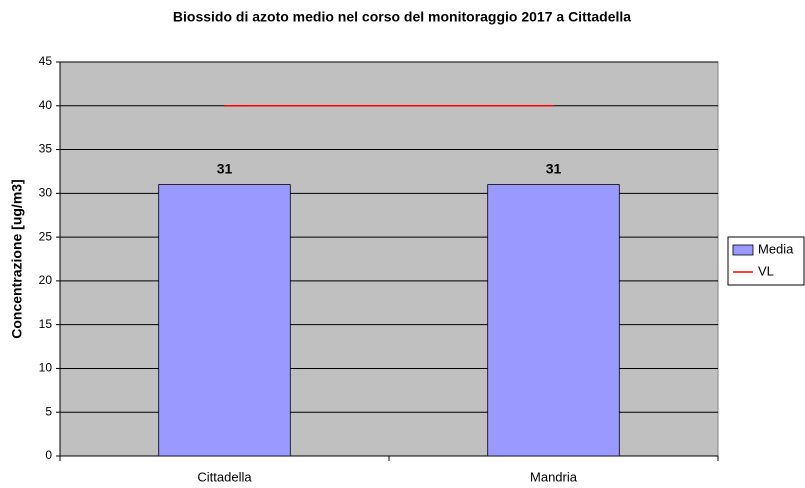 The height and width of the screenshot is (488, 805). What do you see at coordinates (46, 61) in the screenshot?
I see `y-tick-label: 45` at bounding box center [46, 61].